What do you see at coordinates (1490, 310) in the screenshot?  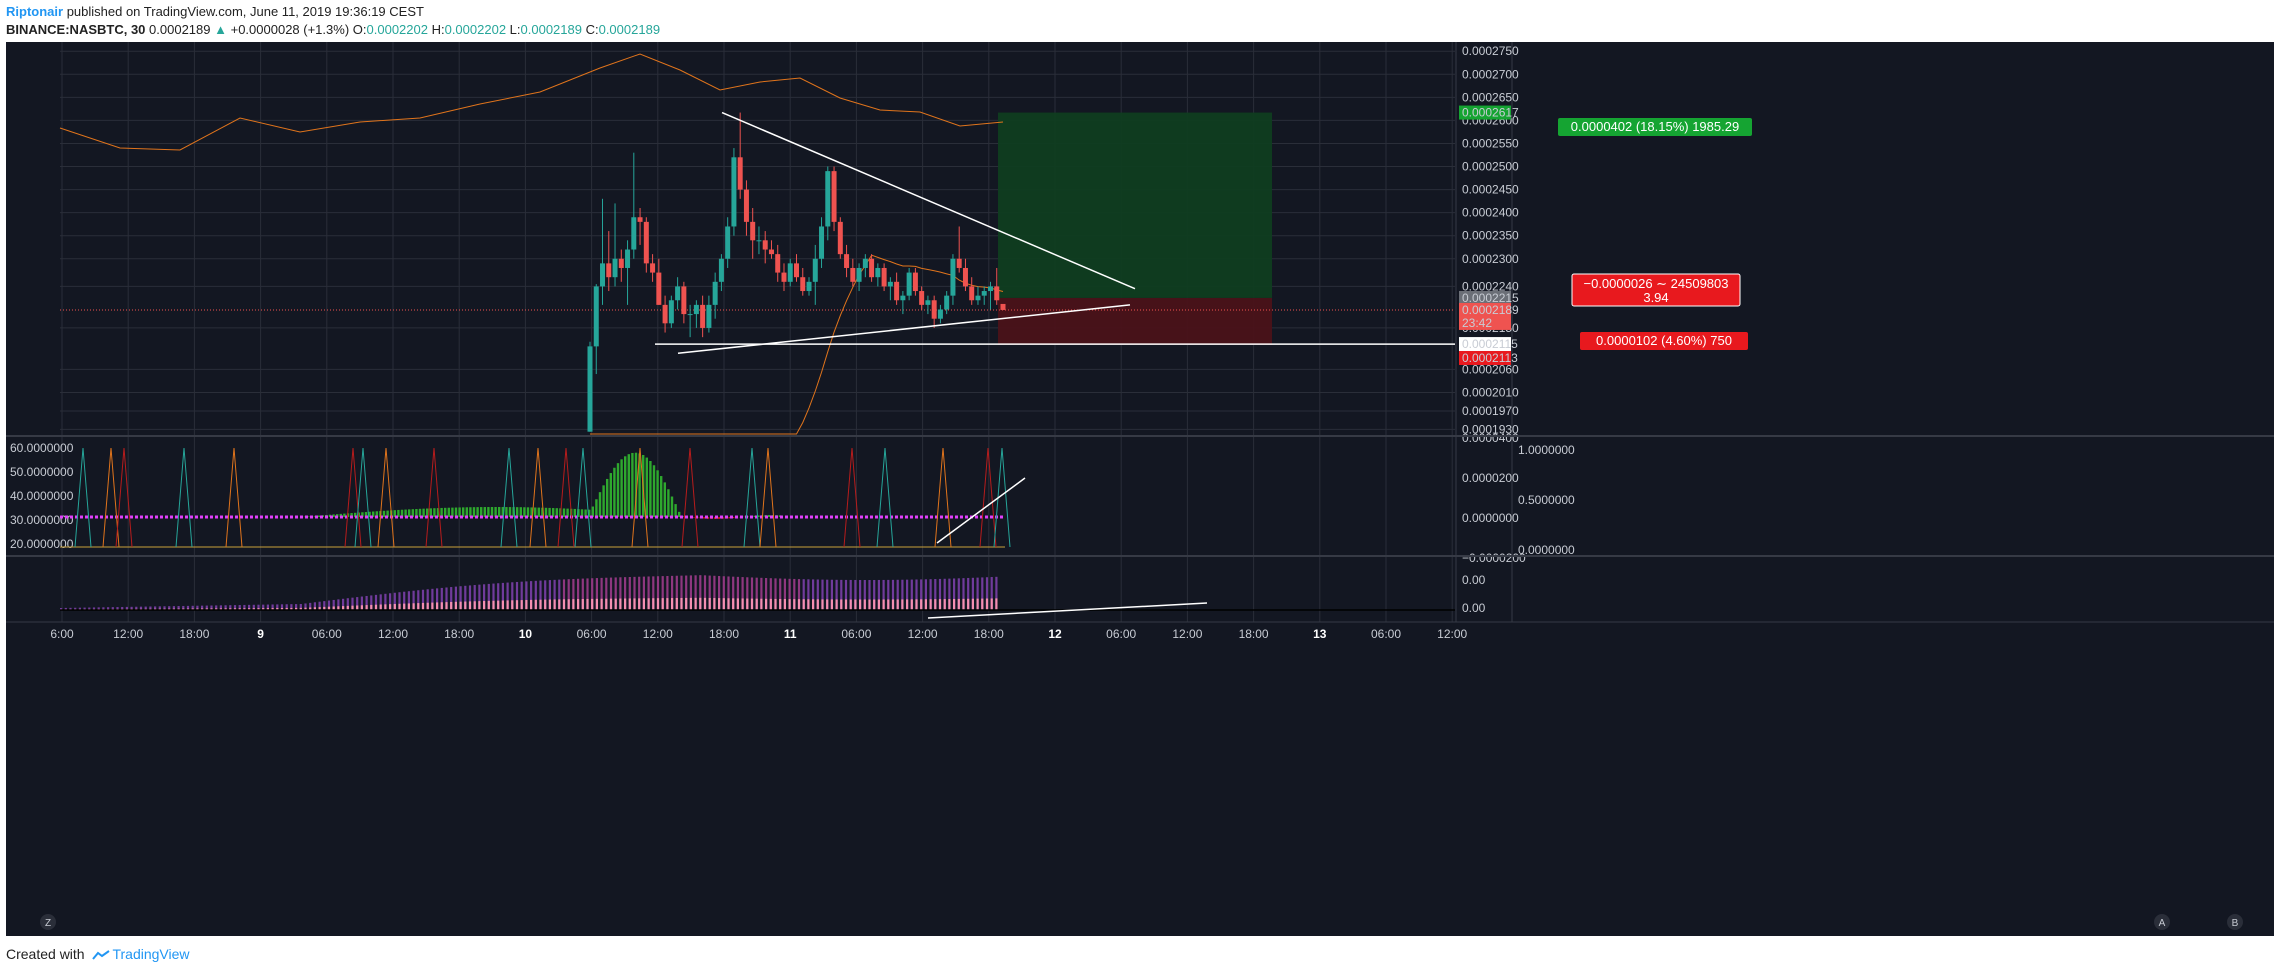 I see `price-badge-text: 0.0002189` at bounding box center [1490, 310].